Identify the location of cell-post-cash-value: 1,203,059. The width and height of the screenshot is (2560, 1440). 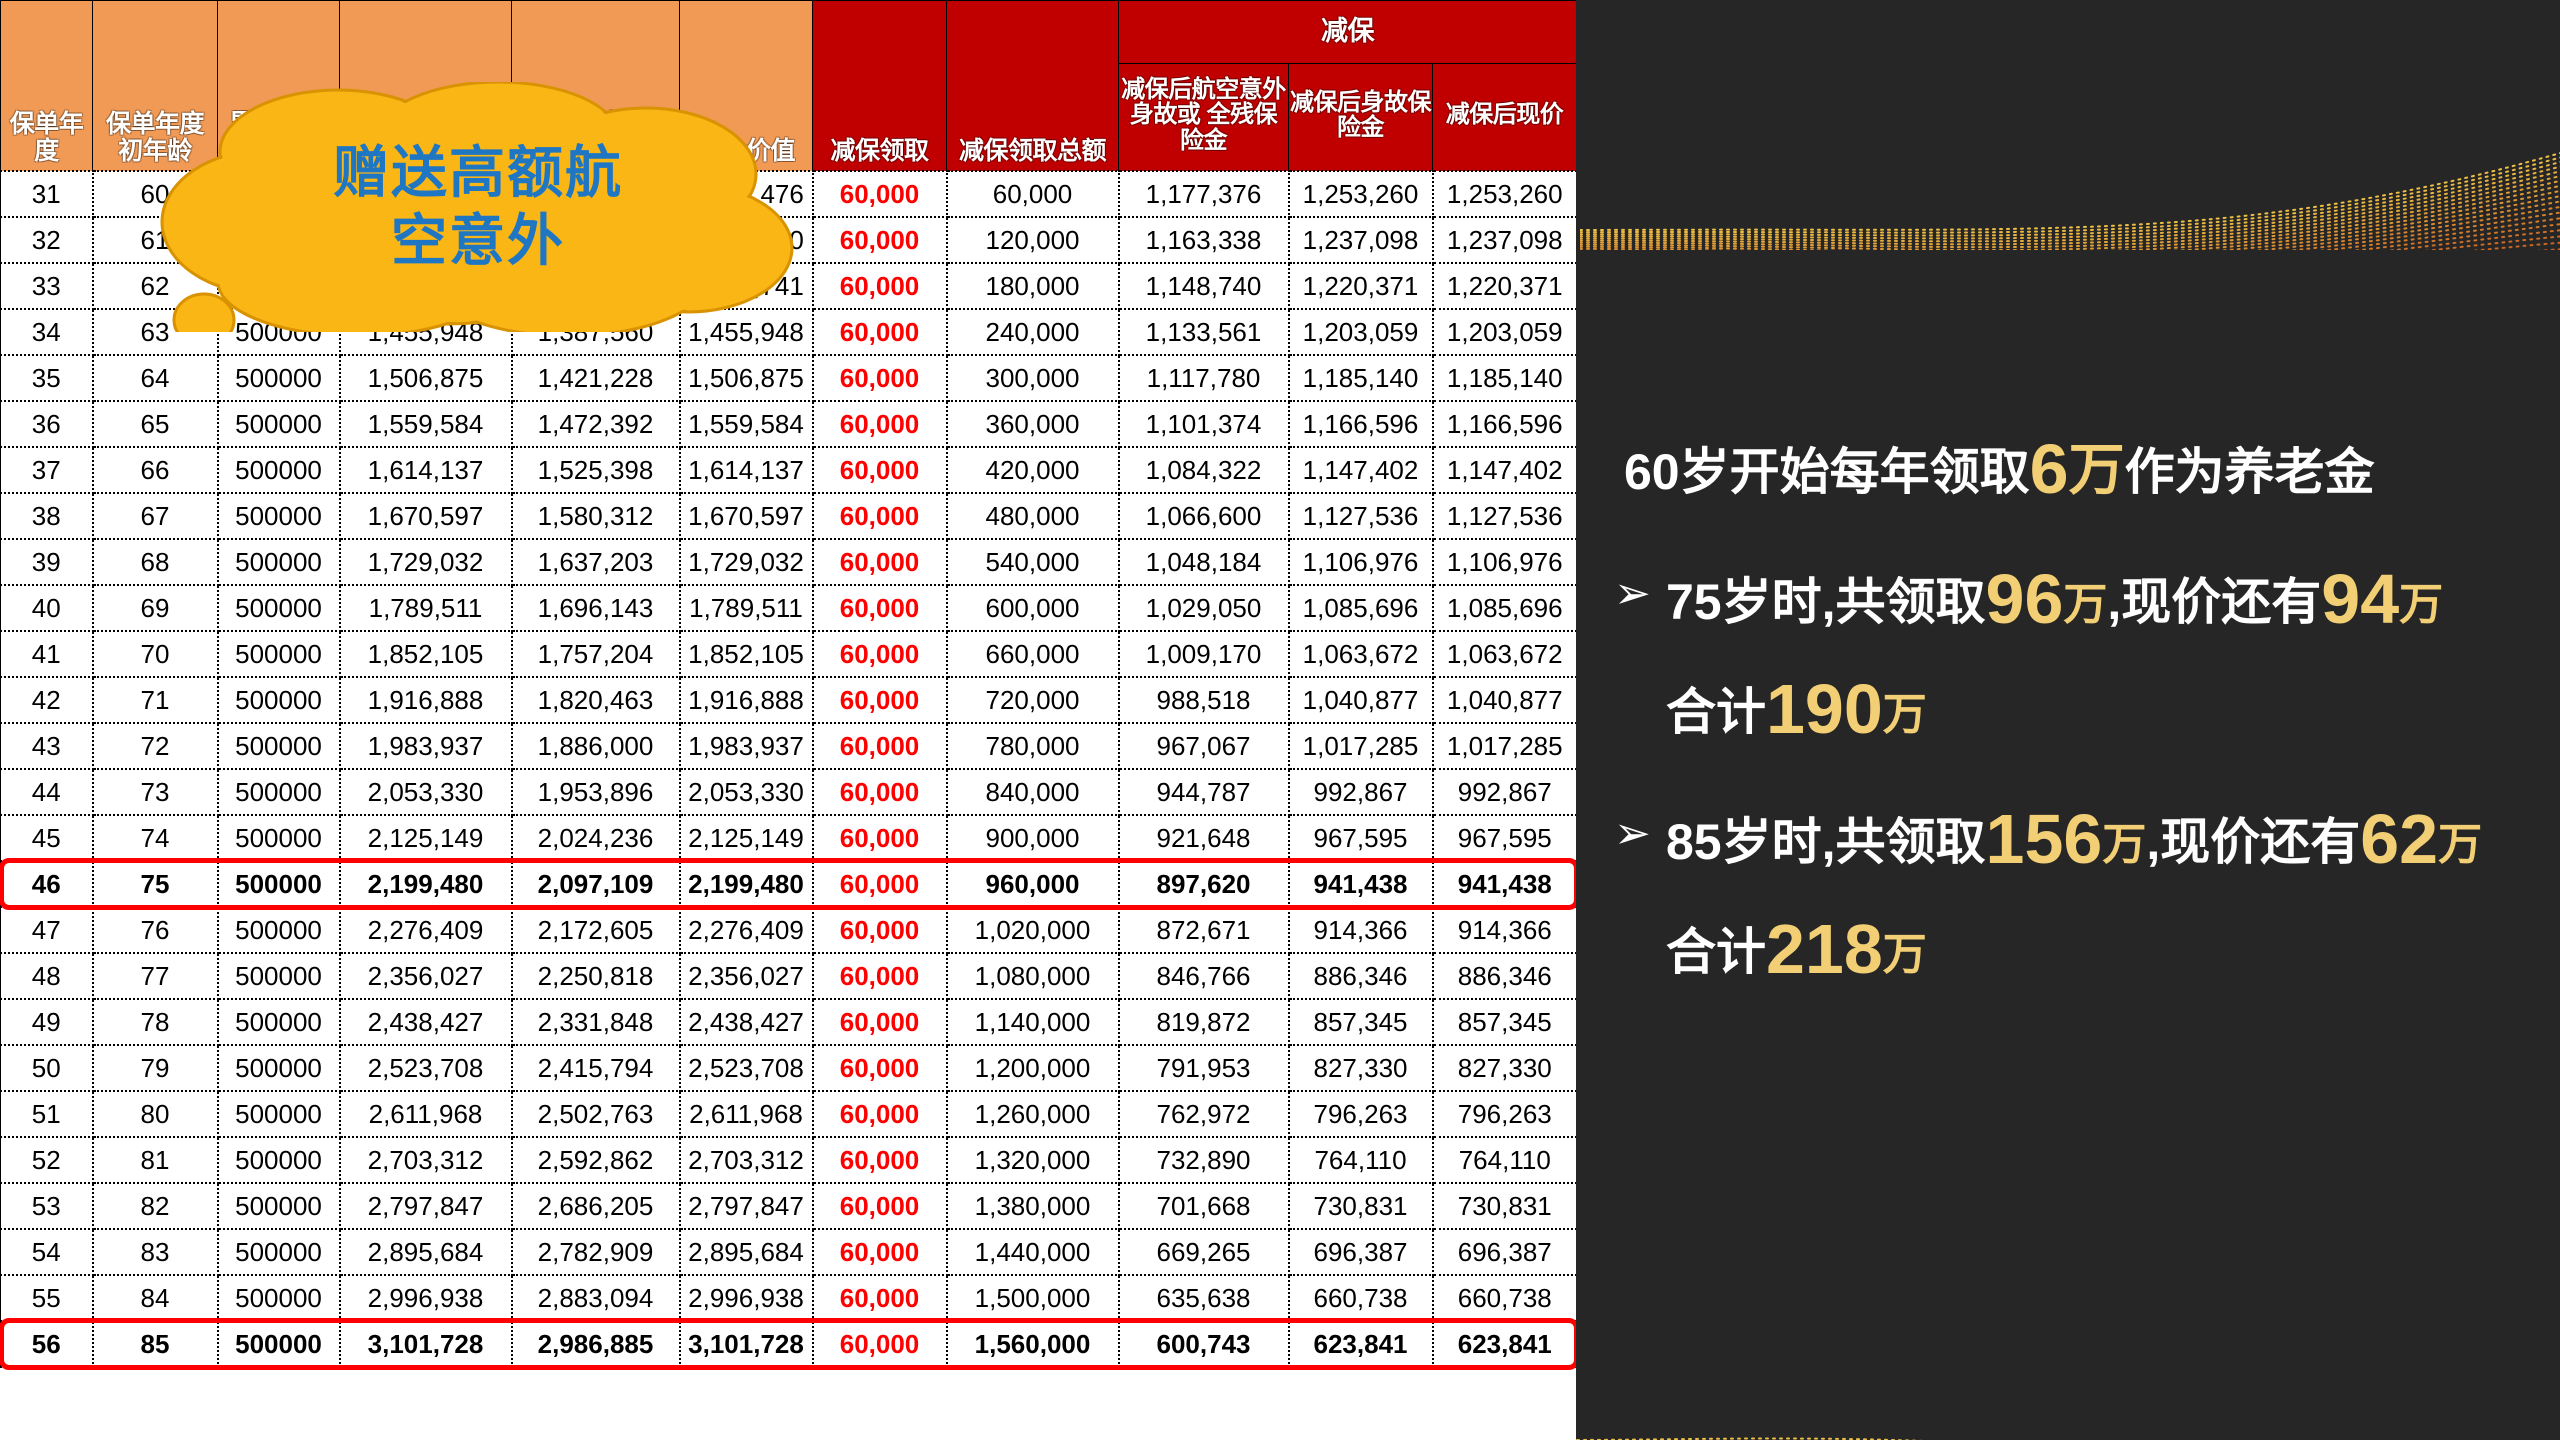
(1503, 332).